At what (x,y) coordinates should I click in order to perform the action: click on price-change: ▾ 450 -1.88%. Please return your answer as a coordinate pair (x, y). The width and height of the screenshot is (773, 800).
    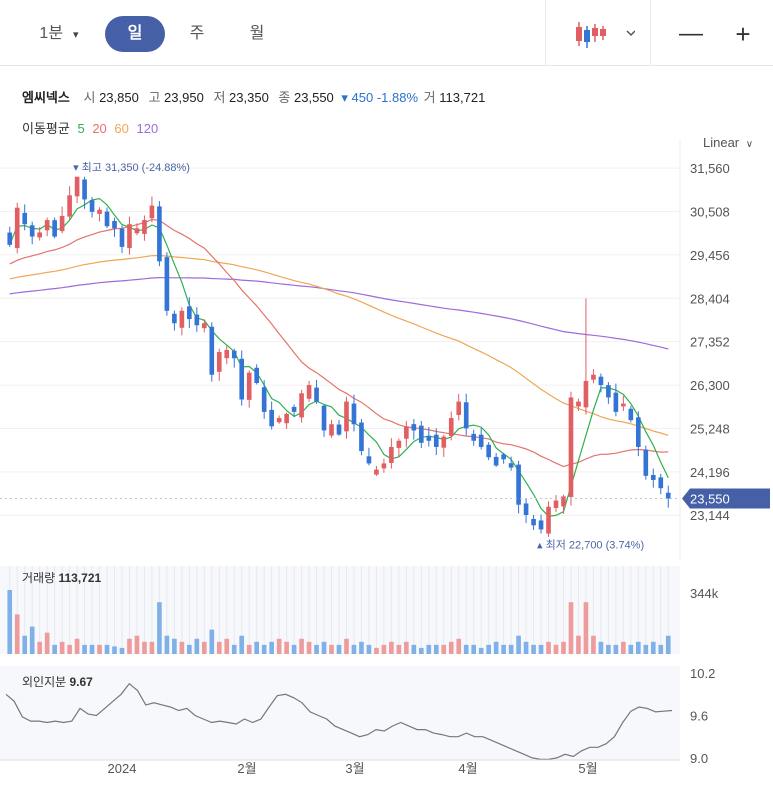
    Looking at the image, I should click on (380, 97).